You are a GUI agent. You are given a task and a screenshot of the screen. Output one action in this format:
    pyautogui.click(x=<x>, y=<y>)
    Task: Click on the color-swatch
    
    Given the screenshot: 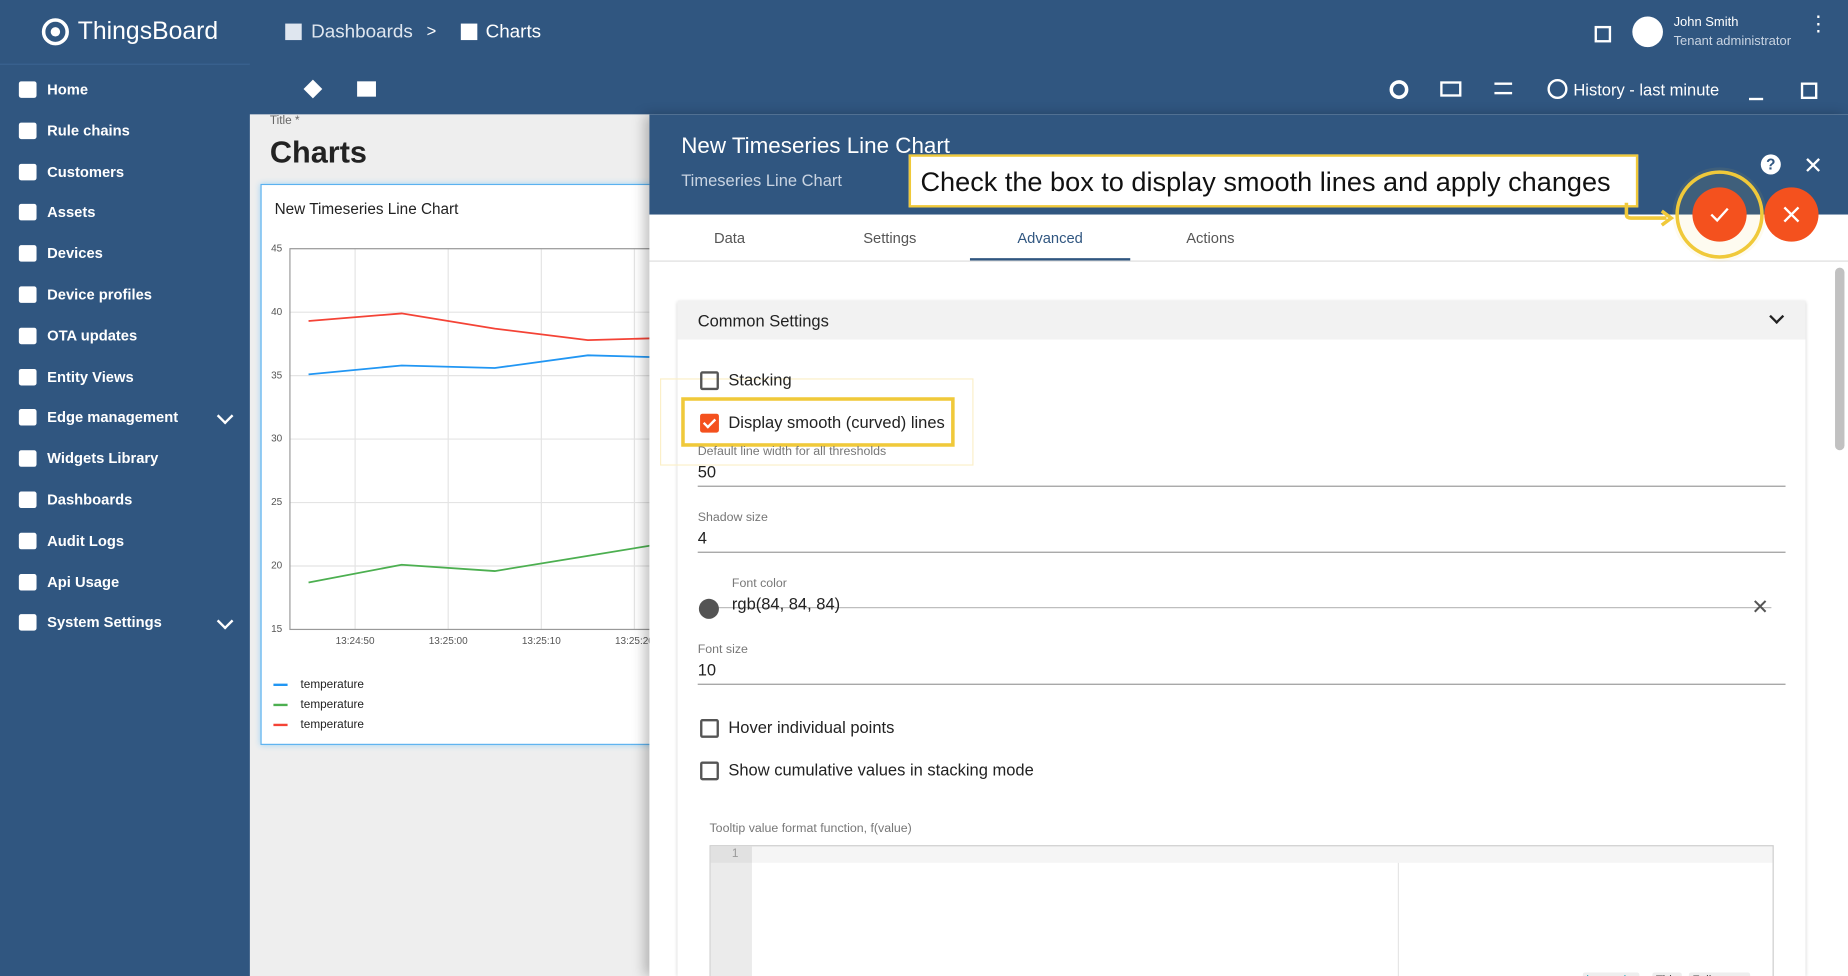 What is the action you would take?
    pyautogui.click(x=709, y=609)
    